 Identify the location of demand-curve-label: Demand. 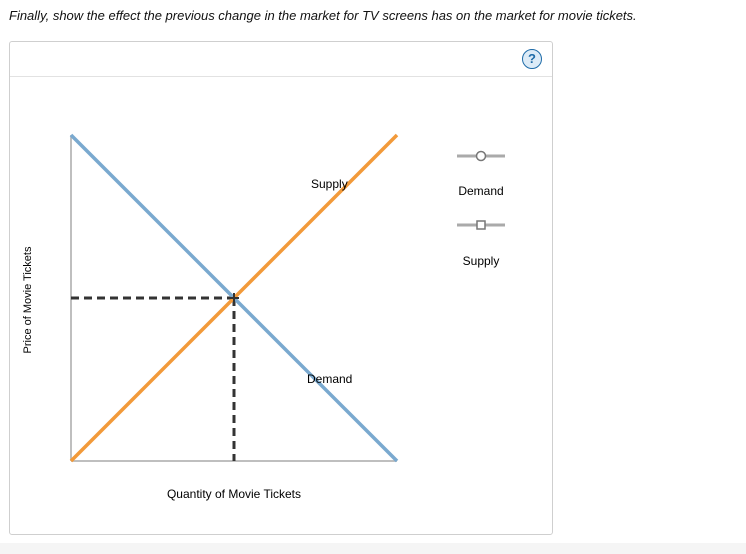
(330, 379).